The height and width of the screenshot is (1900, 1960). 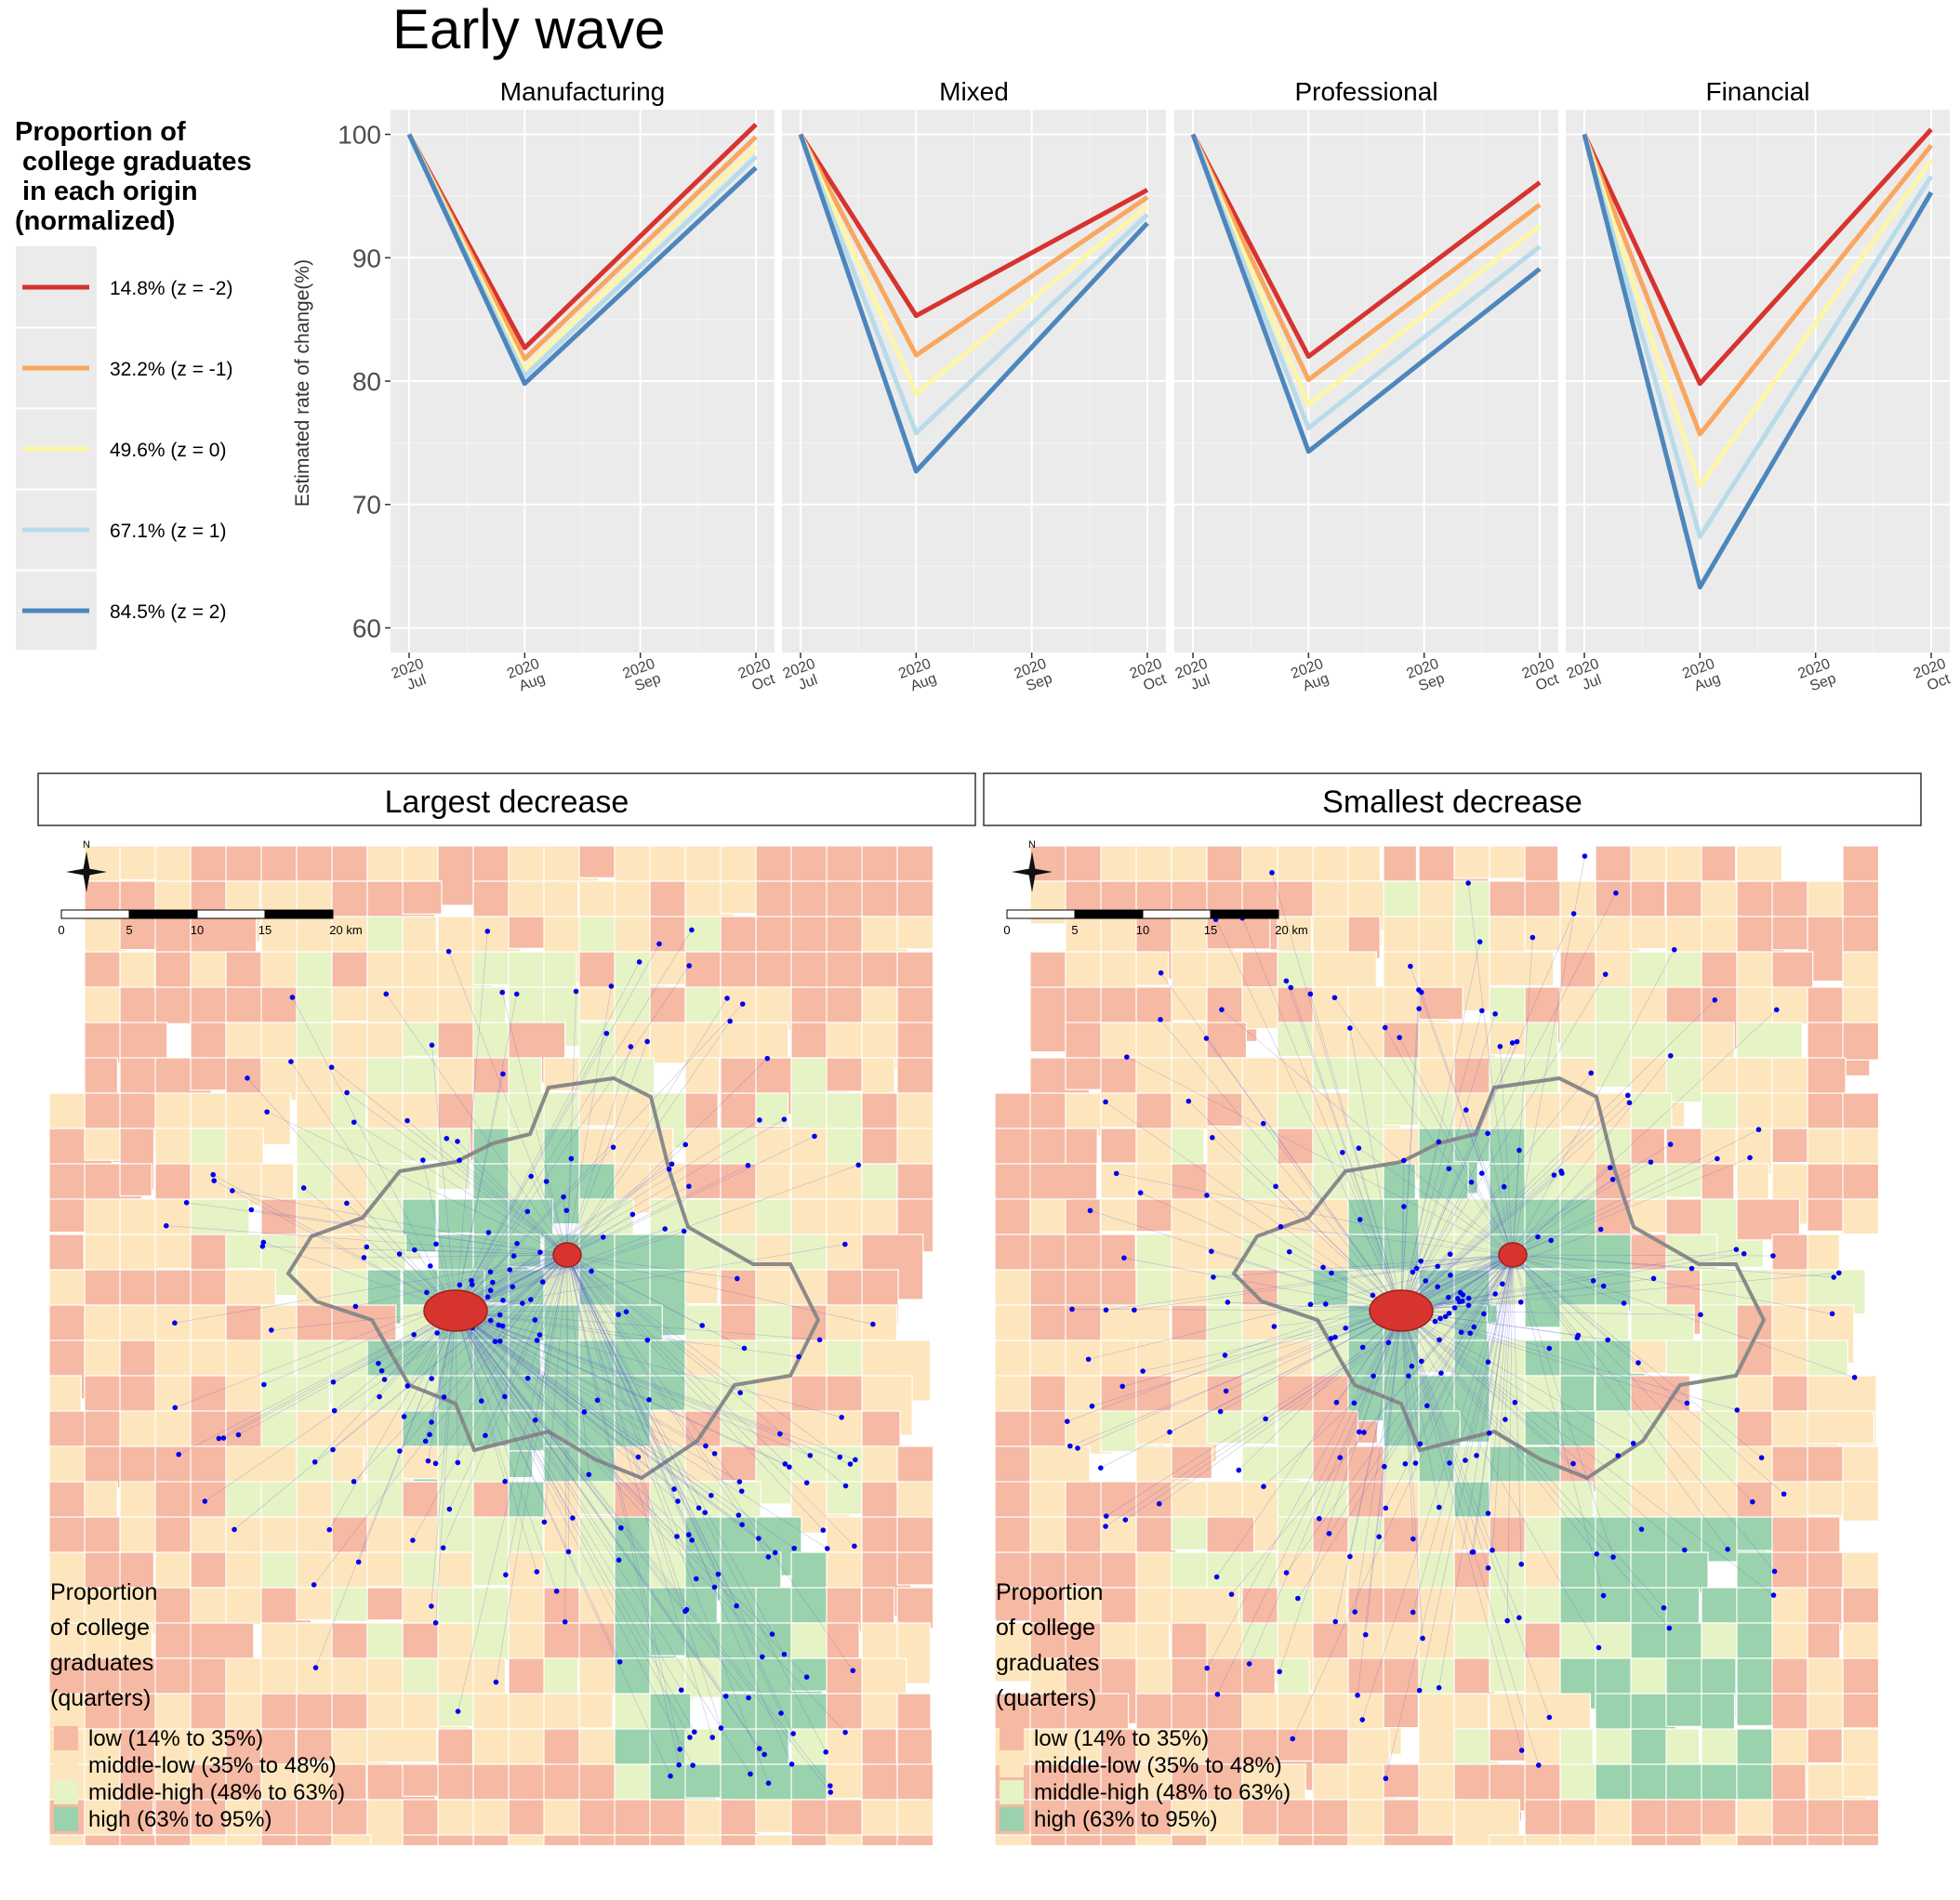 What do you see at coordinates (168, 451) in the screenshot?
I see `line-legend-label-3: 49.6% (z = 0)` at bounding box center [168, 451].